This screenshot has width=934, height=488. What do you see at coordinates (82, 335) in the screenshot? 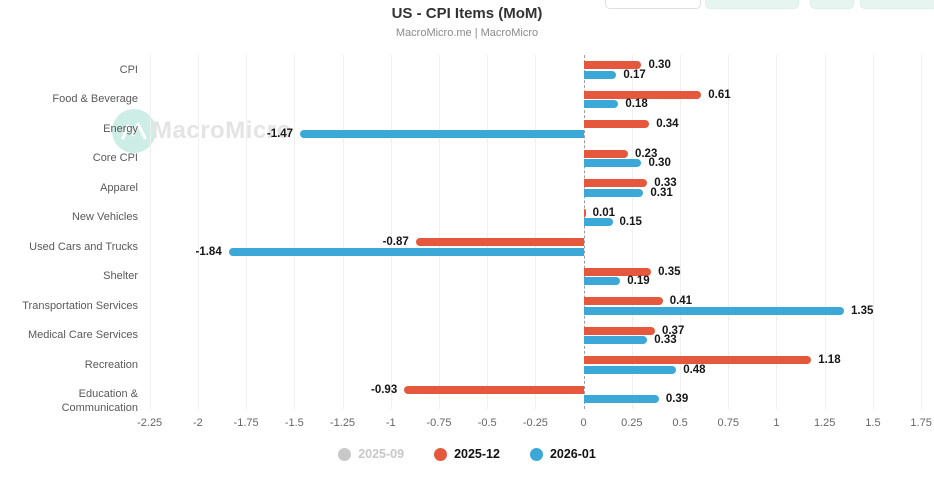
I see `category-label: Medical Care Services` at bounding box center [82, 335].